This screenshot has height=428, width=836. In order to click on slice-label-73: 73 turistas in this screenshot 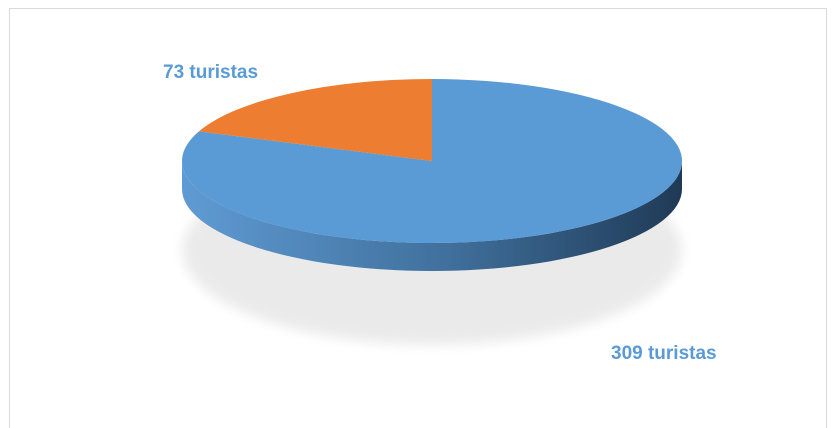, I will do `click(210, 72)`.